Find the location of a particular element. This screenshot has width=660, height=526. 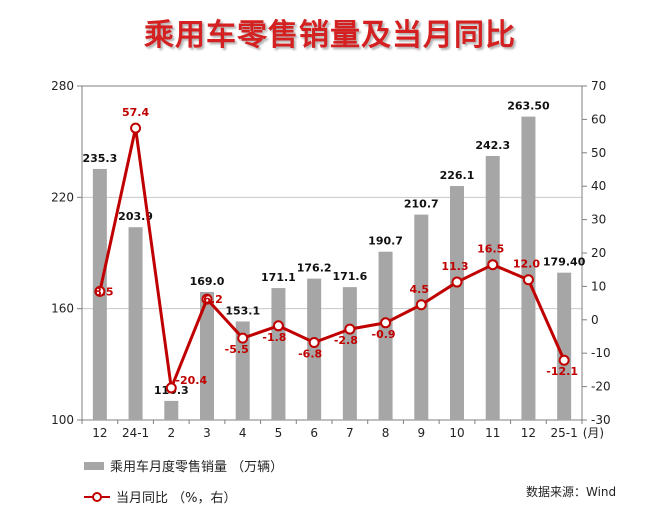

legend-line-swatch is located at coordinates (97, 496).